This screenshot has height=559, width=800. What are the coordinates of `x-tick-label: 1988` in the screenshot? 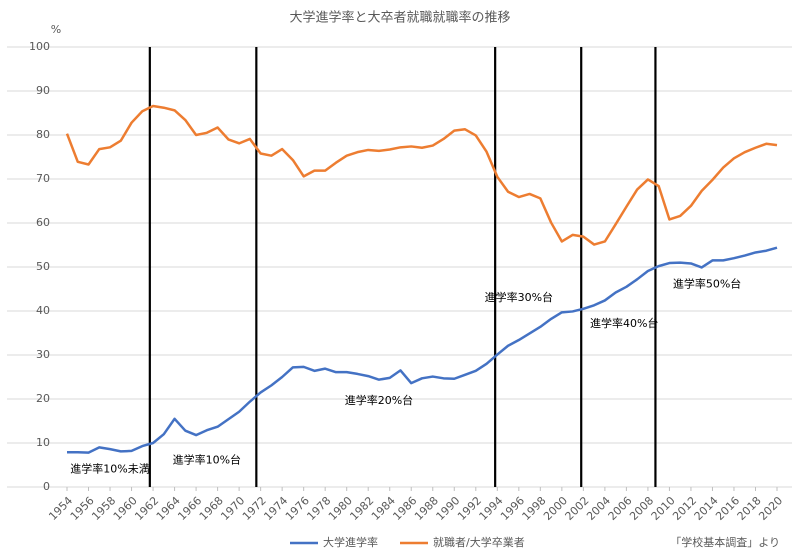 It's located at (426, 508).